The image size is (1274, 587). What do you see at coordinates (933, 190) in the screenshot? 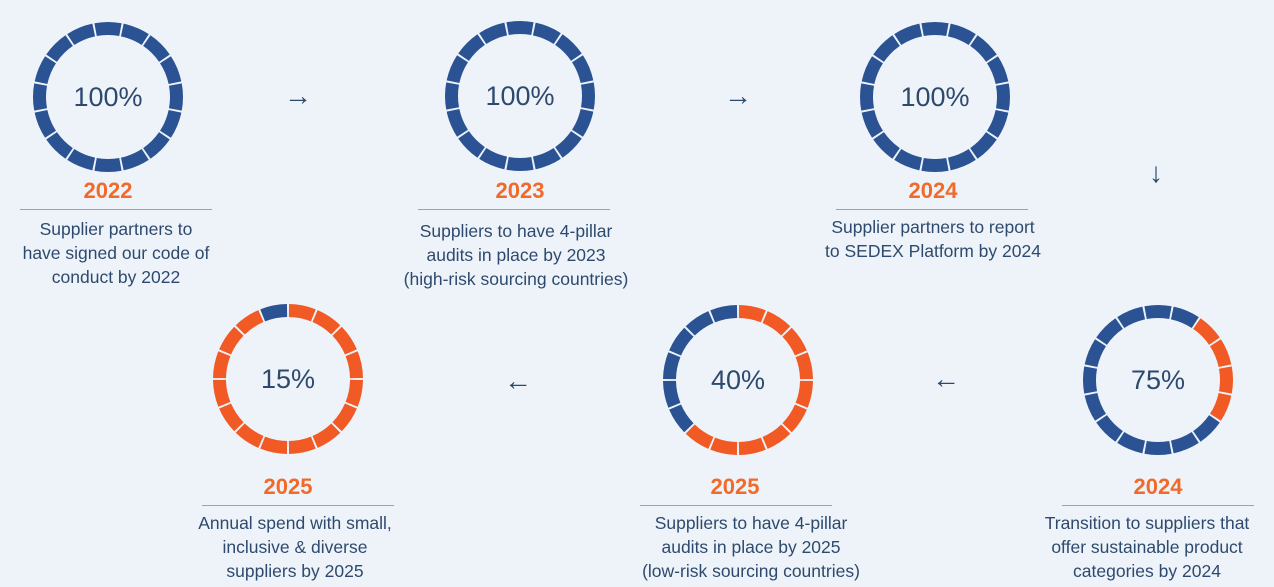
I see `year-label: 2024` at bounding box center [933, 190].